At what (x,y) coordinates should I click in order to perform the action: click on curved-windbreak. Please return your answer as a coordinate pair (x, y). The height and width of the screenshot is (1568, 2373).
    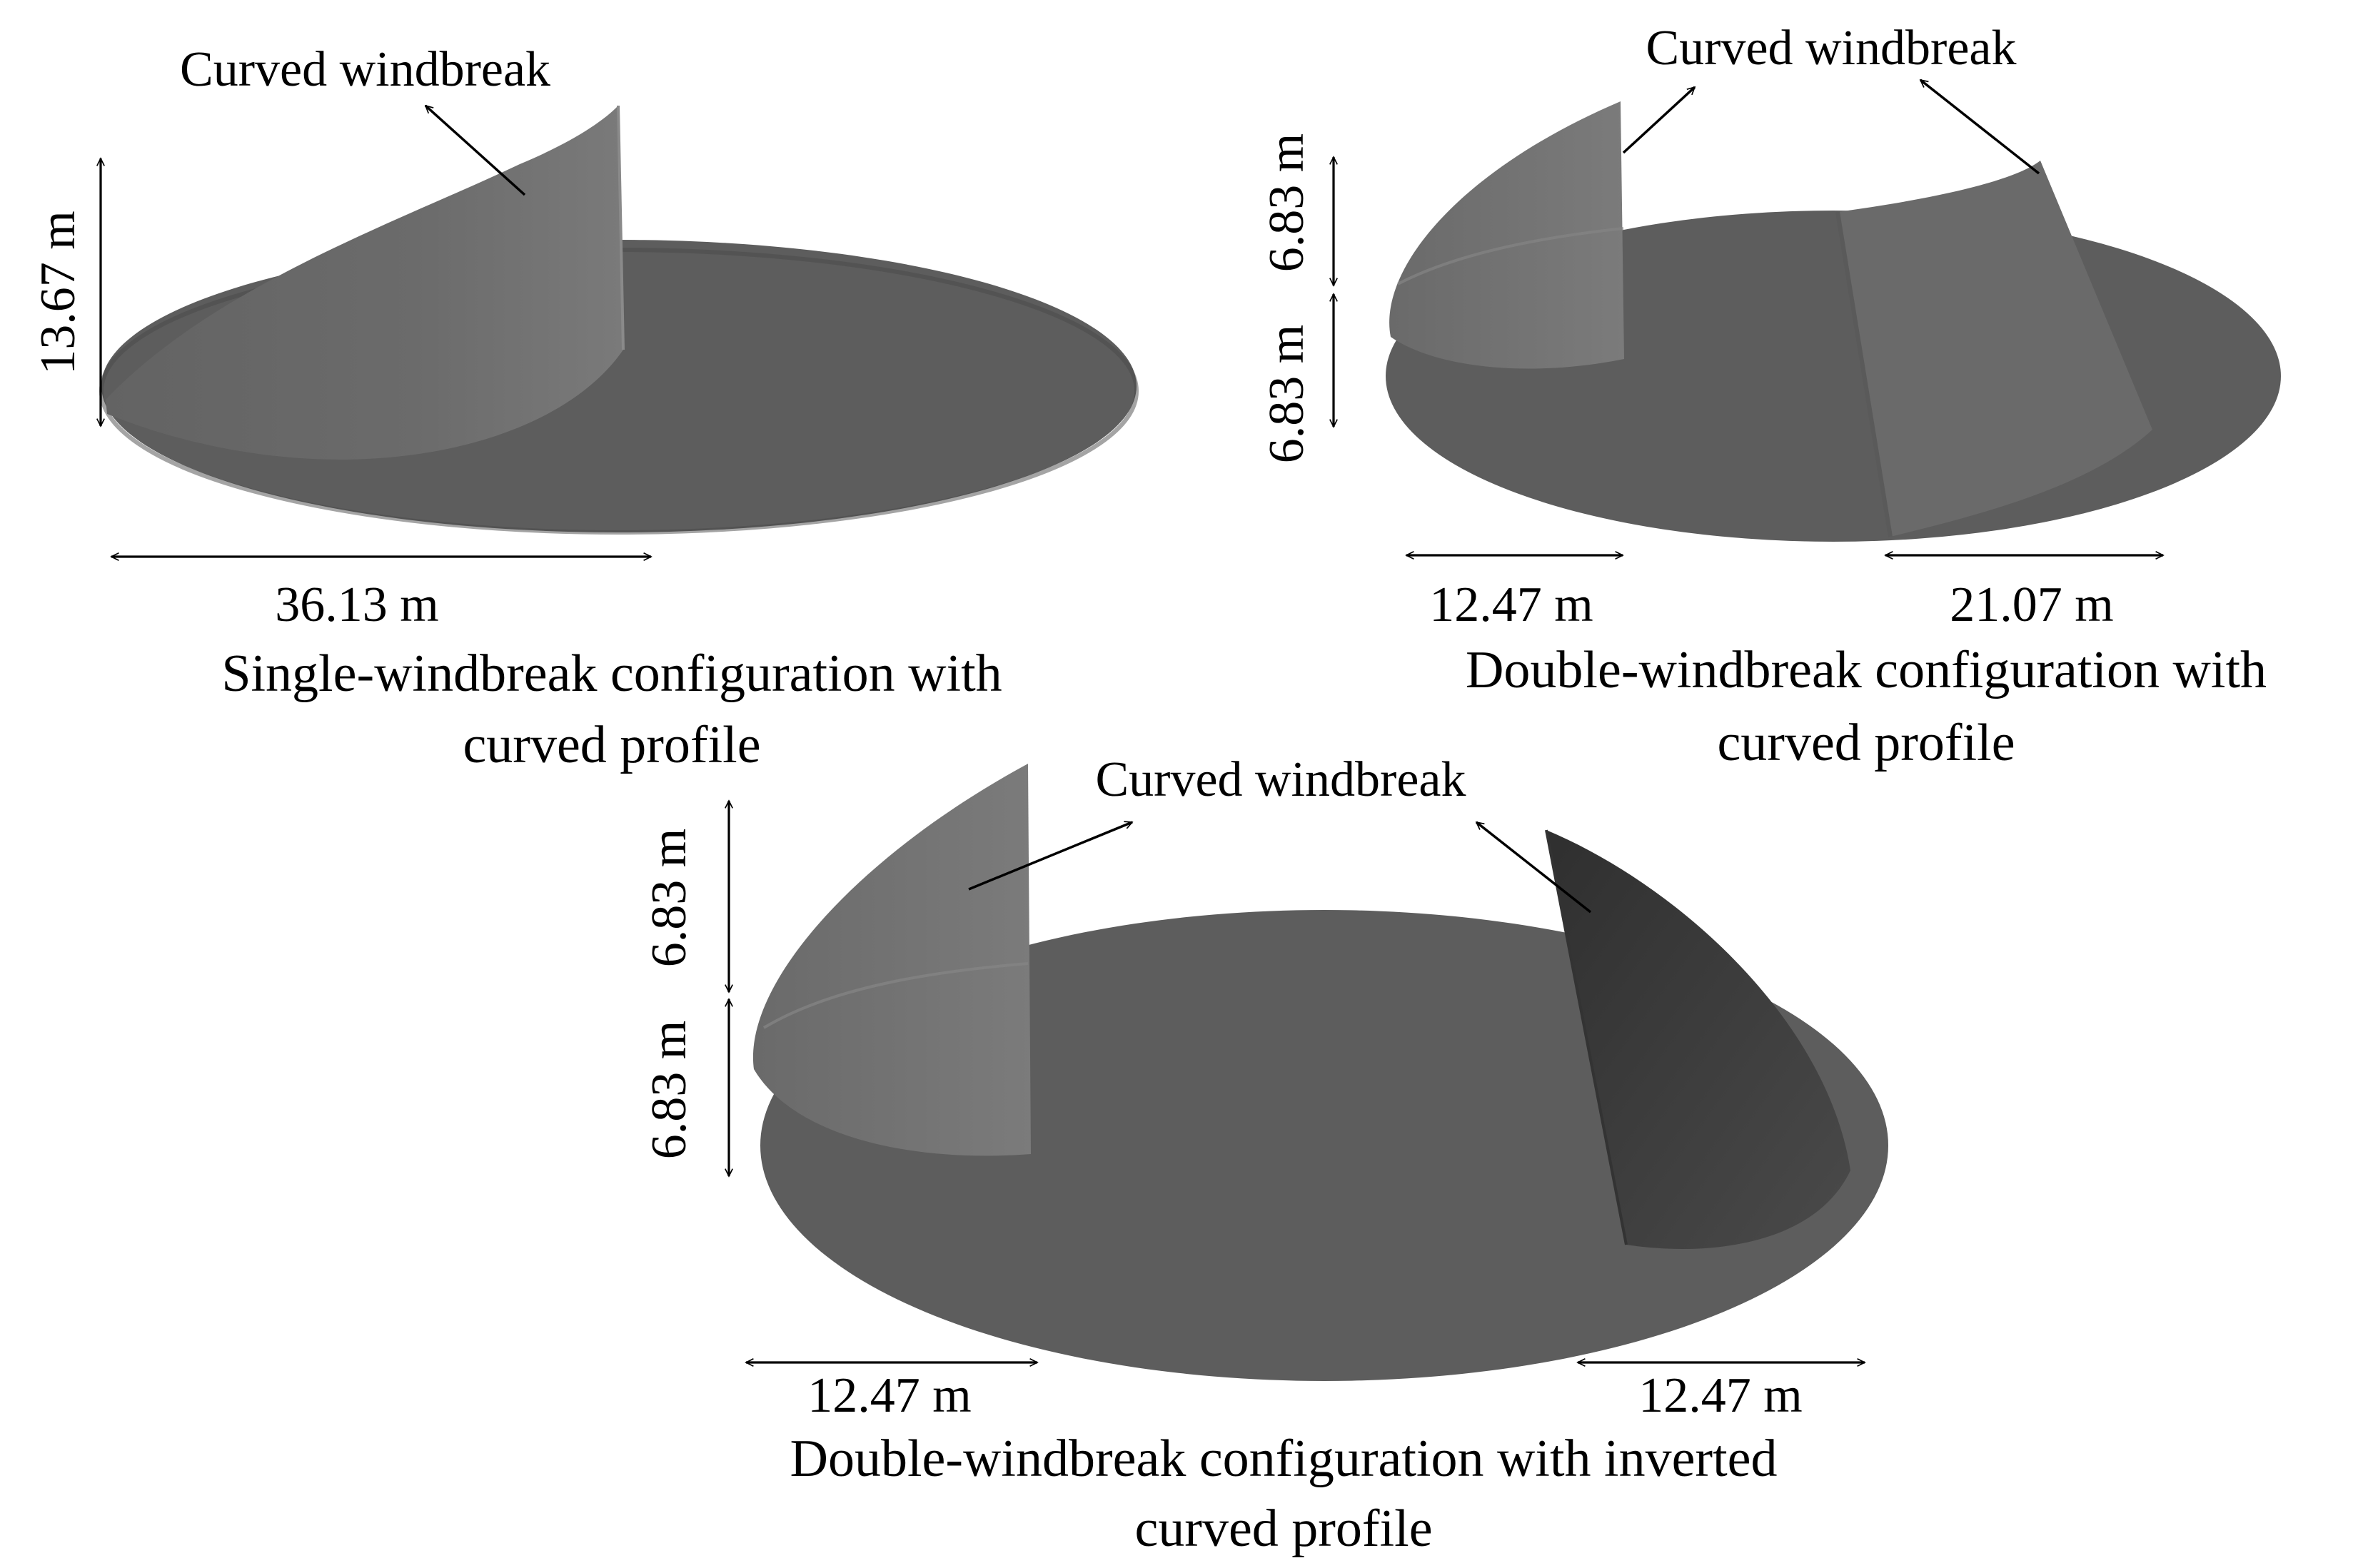
    Looking at the image, I should click on (364, 283).